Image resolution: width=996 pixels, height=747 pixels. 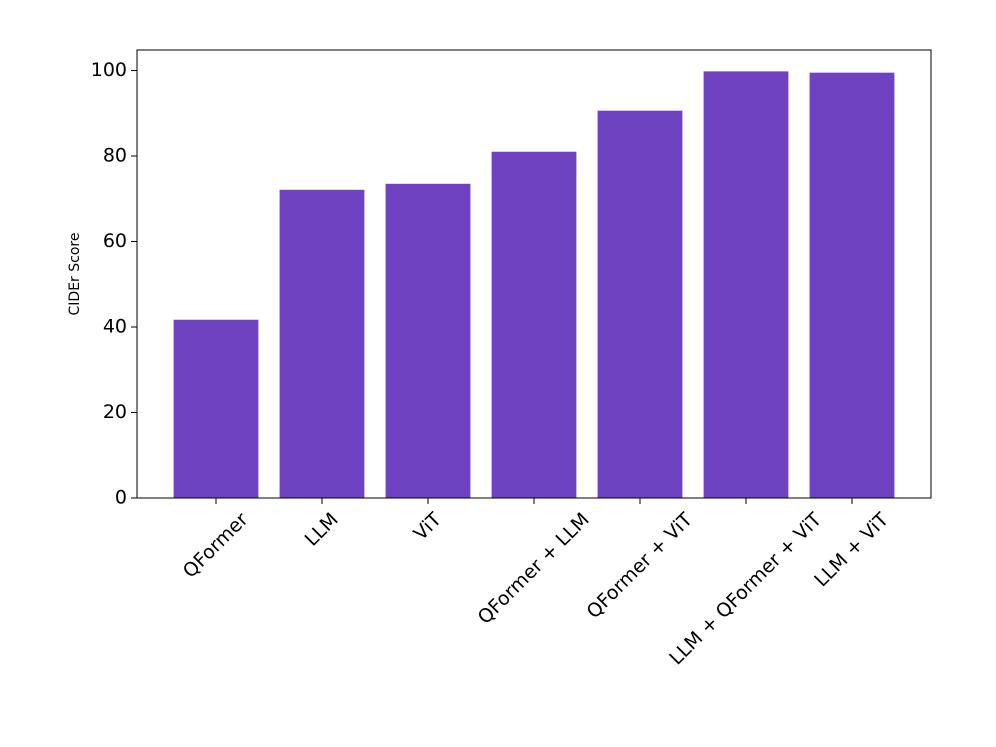 What do you see at coordinates (109, 70) in the screenshot?
I see `y-tick-label: 100` at bounding box center [109, 70].